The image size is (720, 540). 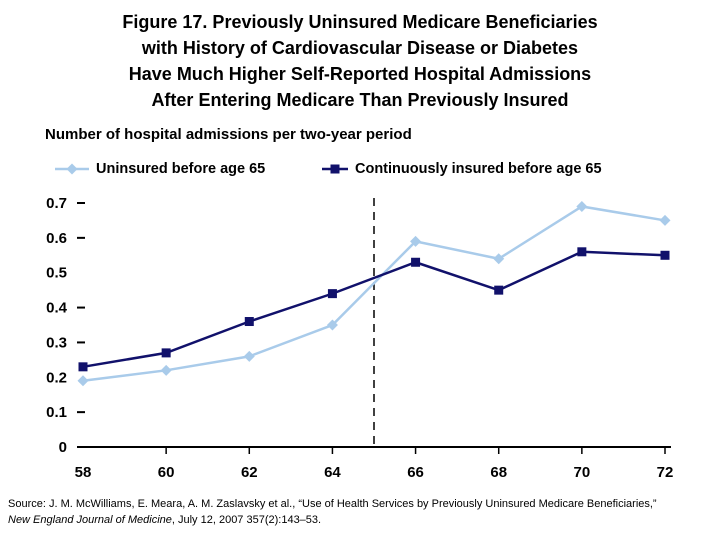 What do you see at coordinates (332, 472) in the screenshot?
I see `x-axis-tick-label: 64` at bounding box center [332, 472].